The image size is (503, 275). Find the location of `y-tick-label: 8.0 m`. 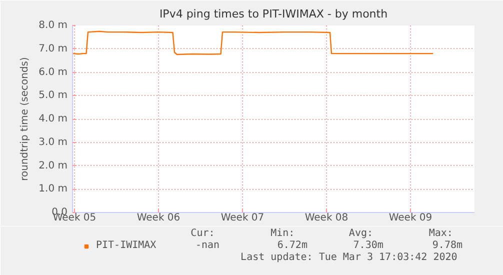

y-tick-label: 8.0 m is located at coordinates (53, 25).